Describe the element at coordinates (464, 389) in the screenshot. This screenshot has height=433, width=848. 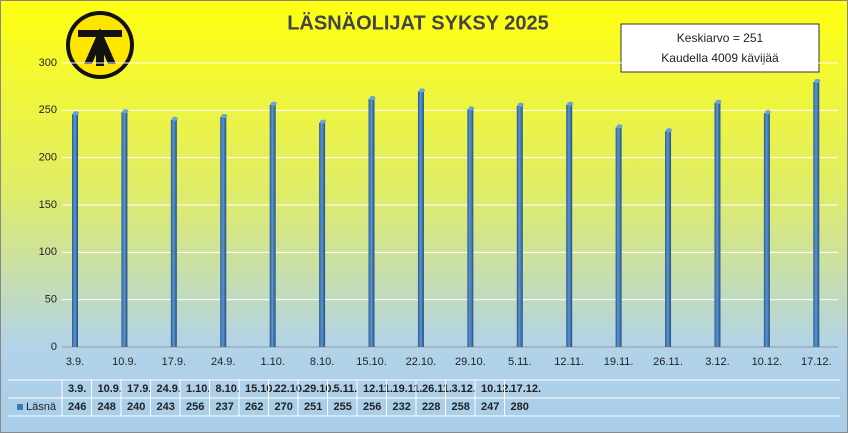
I see `table-header: 3.12.` at that location.